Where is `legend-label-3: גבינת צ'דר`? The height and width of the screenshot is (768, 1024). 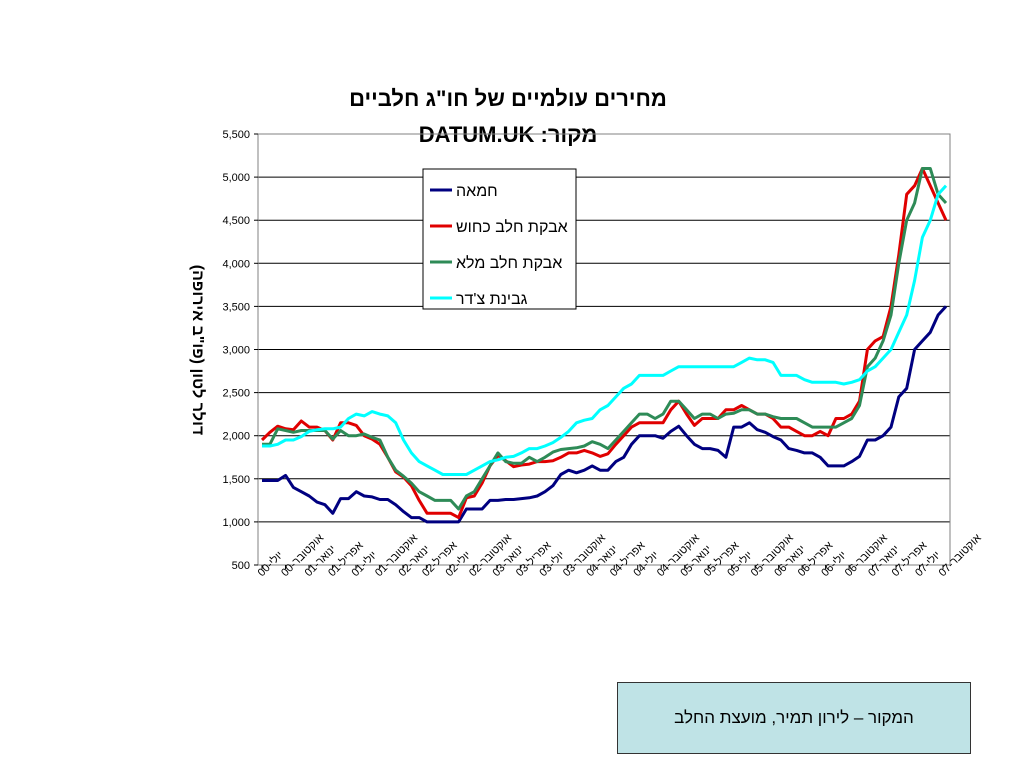 legend-label-3: גבינת צ'דר is located at coordinates (492, 299).